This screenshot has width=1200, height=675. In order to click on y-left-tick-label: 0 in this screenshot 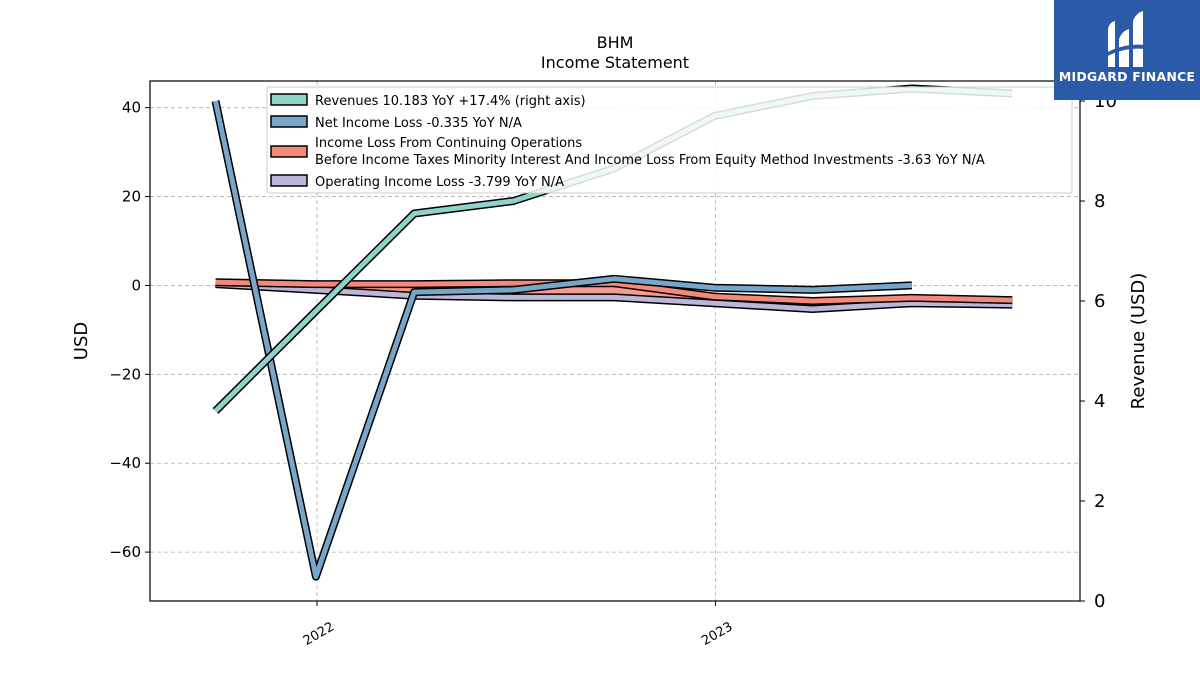, I will do `click(136, 285)`.